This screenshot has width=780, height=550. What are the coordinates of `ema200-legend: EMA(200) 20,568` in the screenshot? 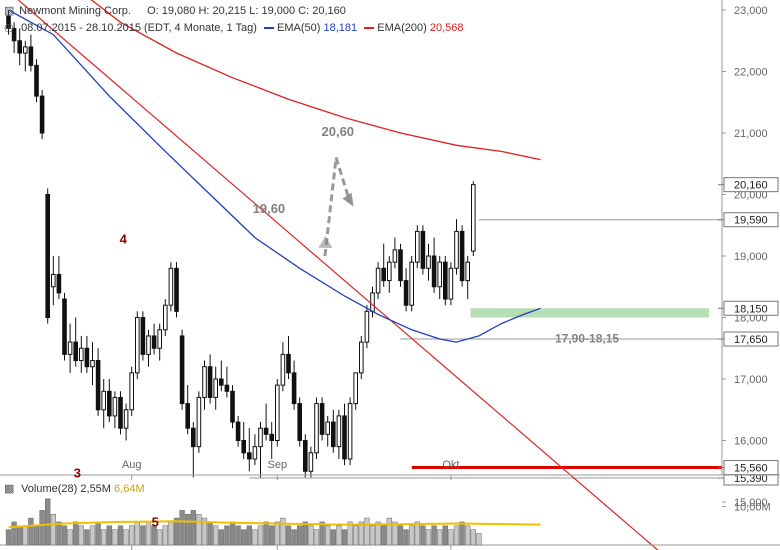 It's located at (414, 28).